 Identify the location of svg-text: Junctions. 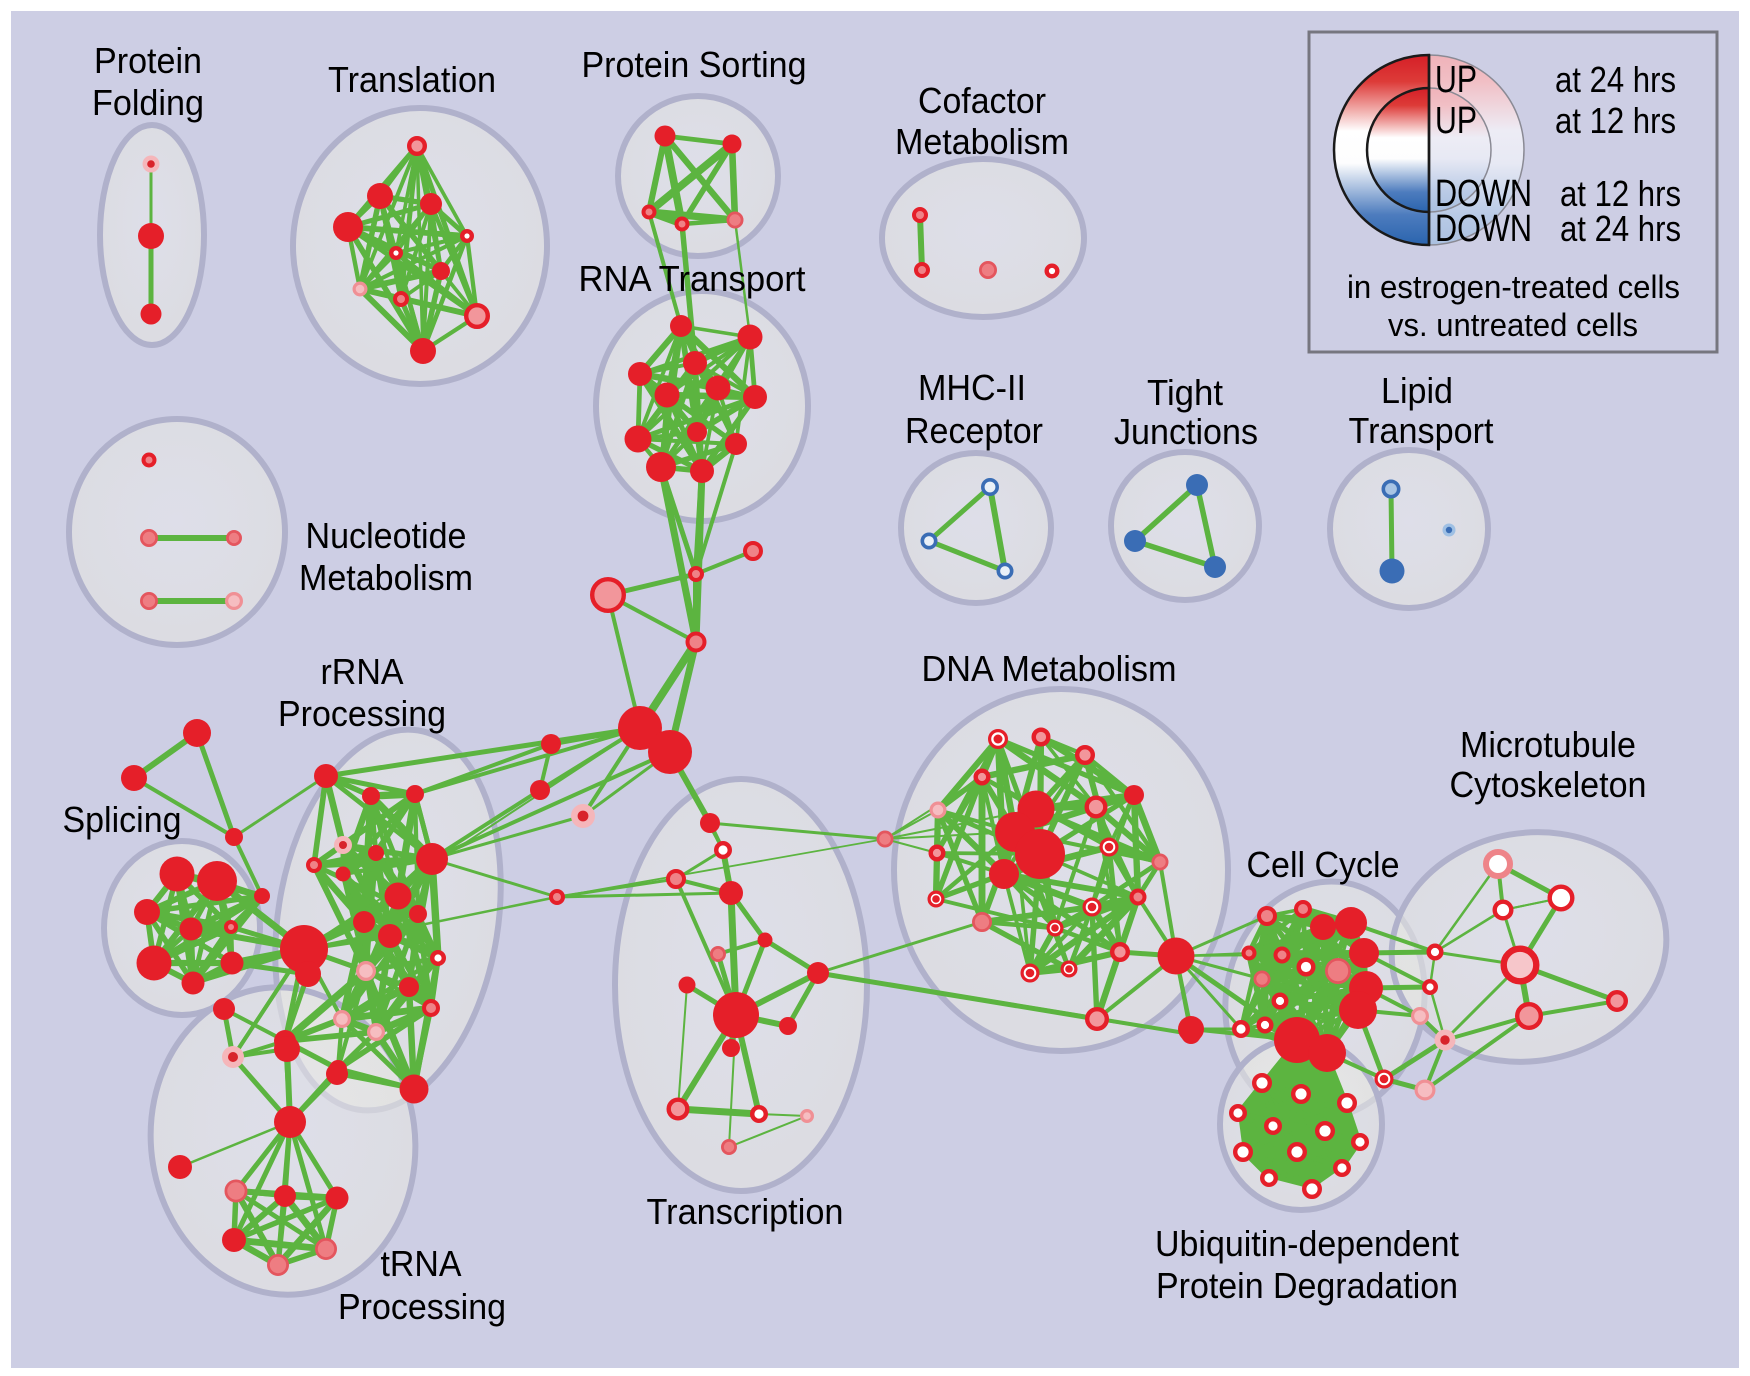
(1186, 431).